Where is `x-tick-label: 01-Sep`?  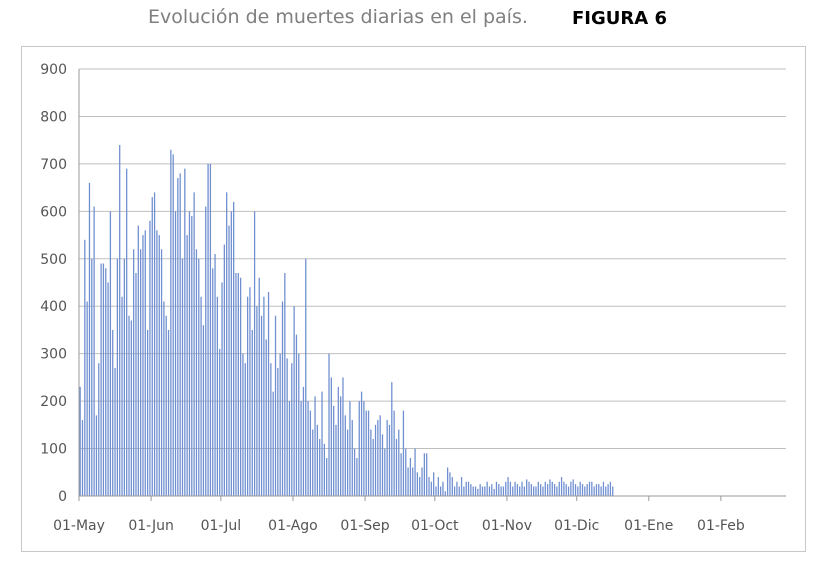
x-tick-label: 01-Sep is located at coordinates (364, 526).